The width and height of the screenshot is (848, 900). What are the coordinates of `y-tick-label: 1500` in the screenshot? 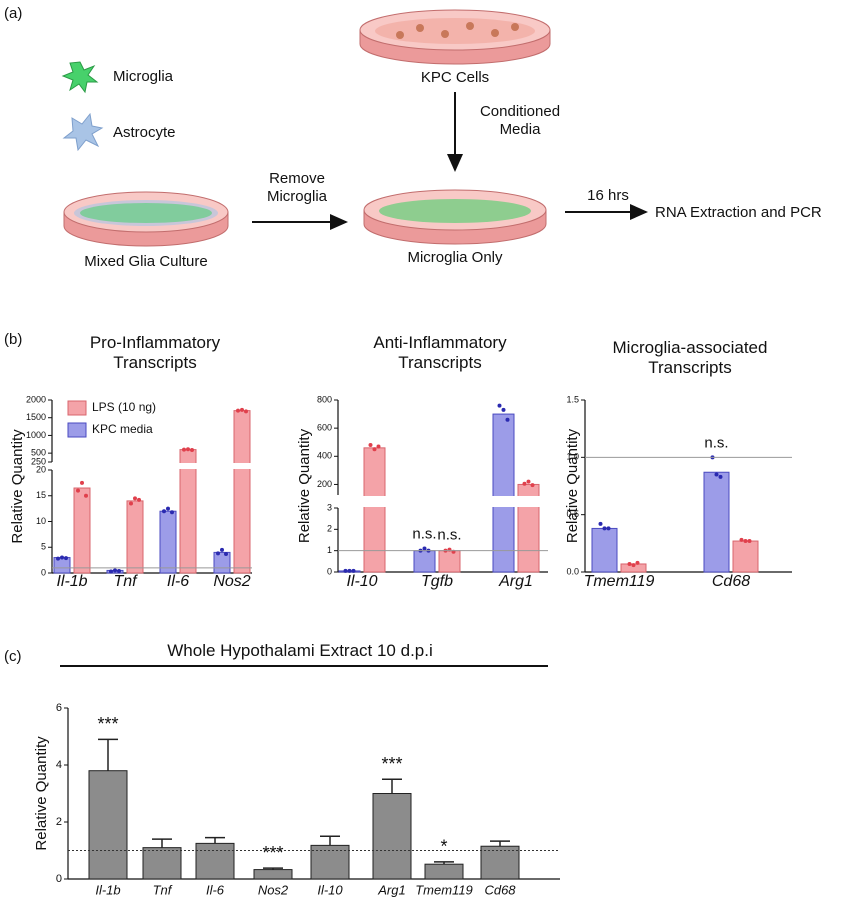 It's located at (36, 417).